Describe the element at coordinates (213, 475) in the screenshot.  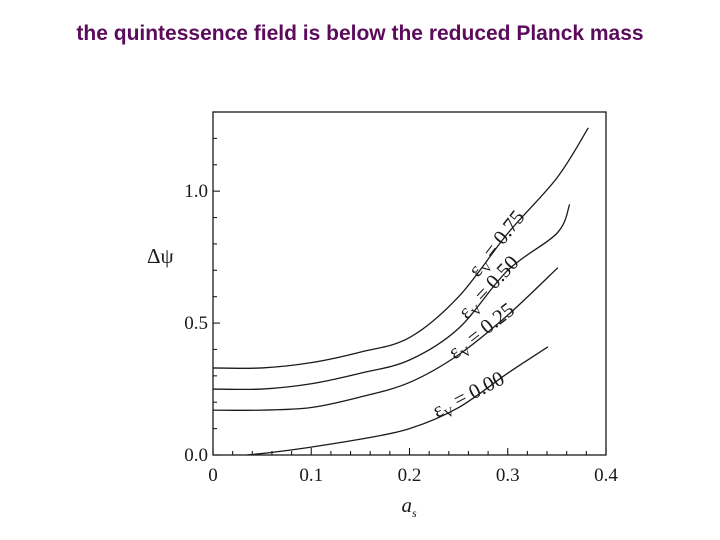
I see `x-tick-label: 0` at that location.